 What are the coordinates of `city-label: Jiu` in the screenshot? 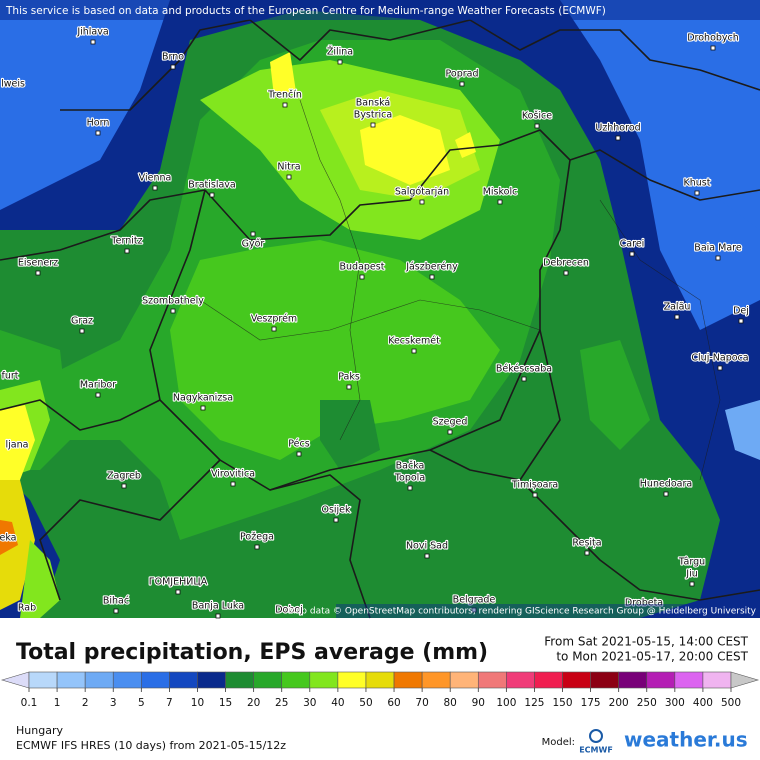 It's located at (691, 574).